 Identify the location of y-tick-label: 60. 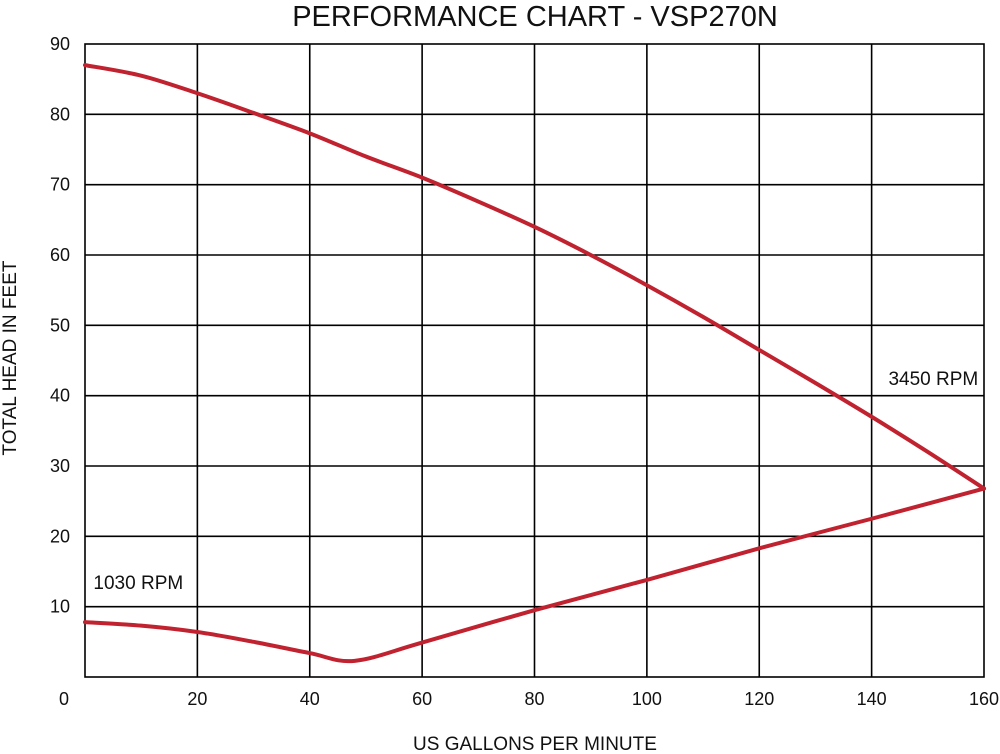
(60, 255).